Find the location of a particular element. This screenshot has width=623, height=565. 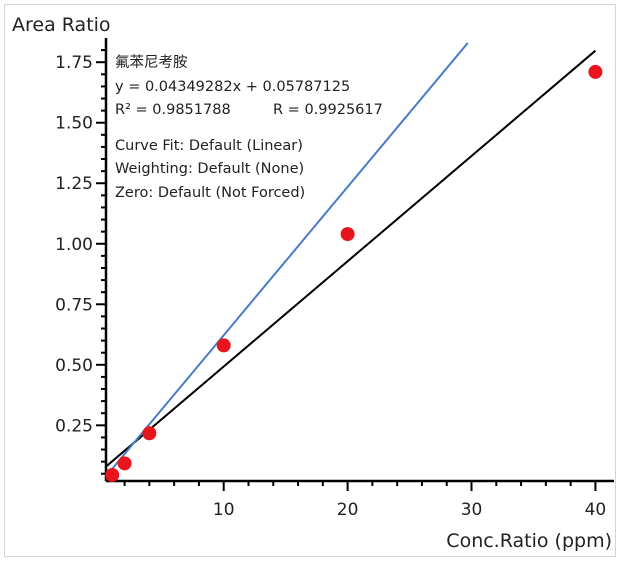

y-tick-label: 1.00 is located at coordinates (74, 245).